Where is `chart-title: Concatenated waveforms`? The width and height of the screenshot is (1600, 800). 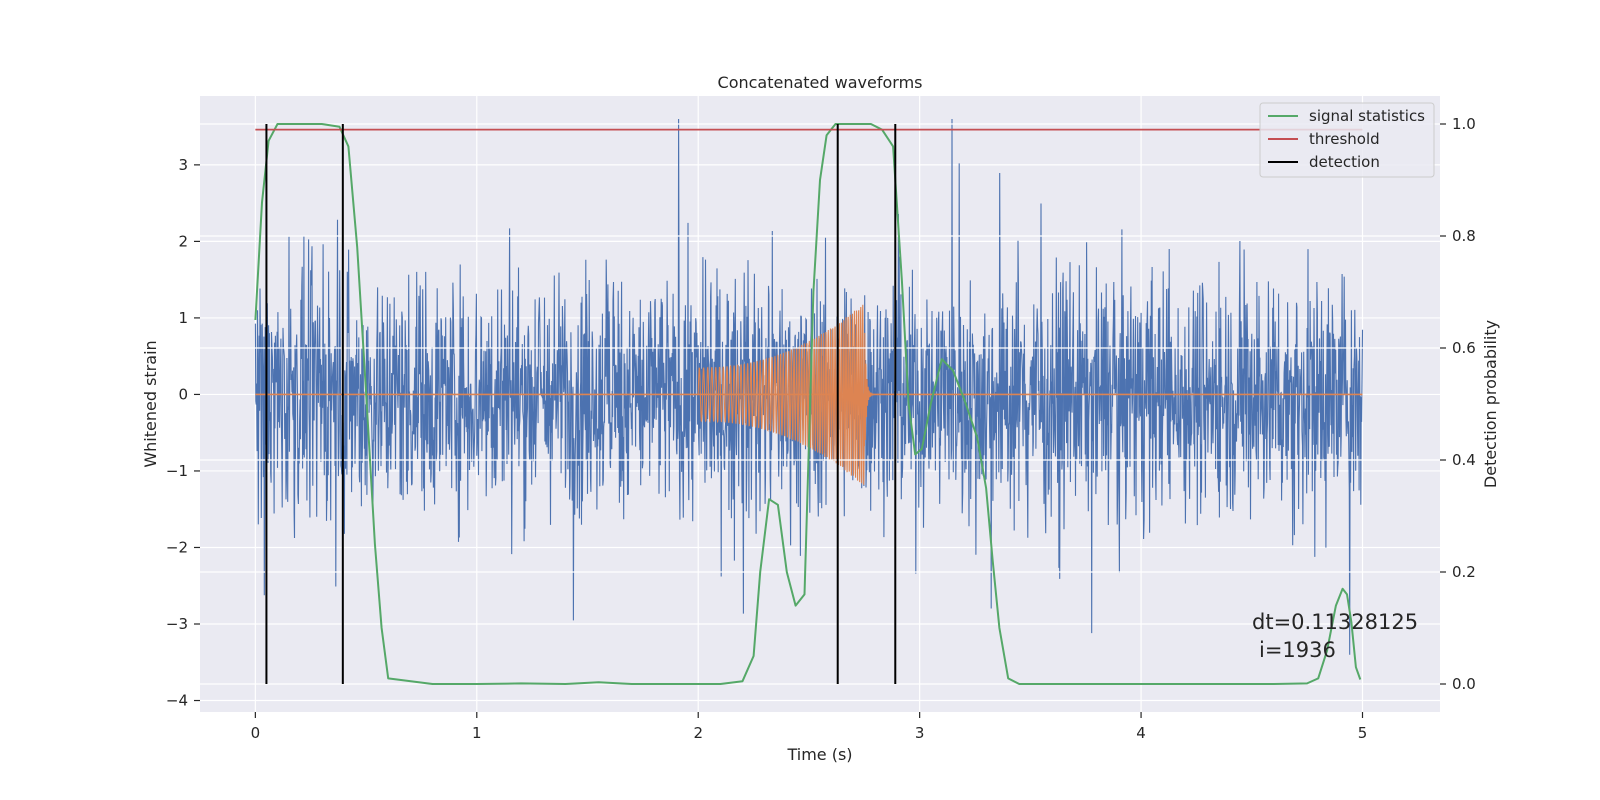
chart-title: Concatenated waveforms is located at coordinates (820, 82).